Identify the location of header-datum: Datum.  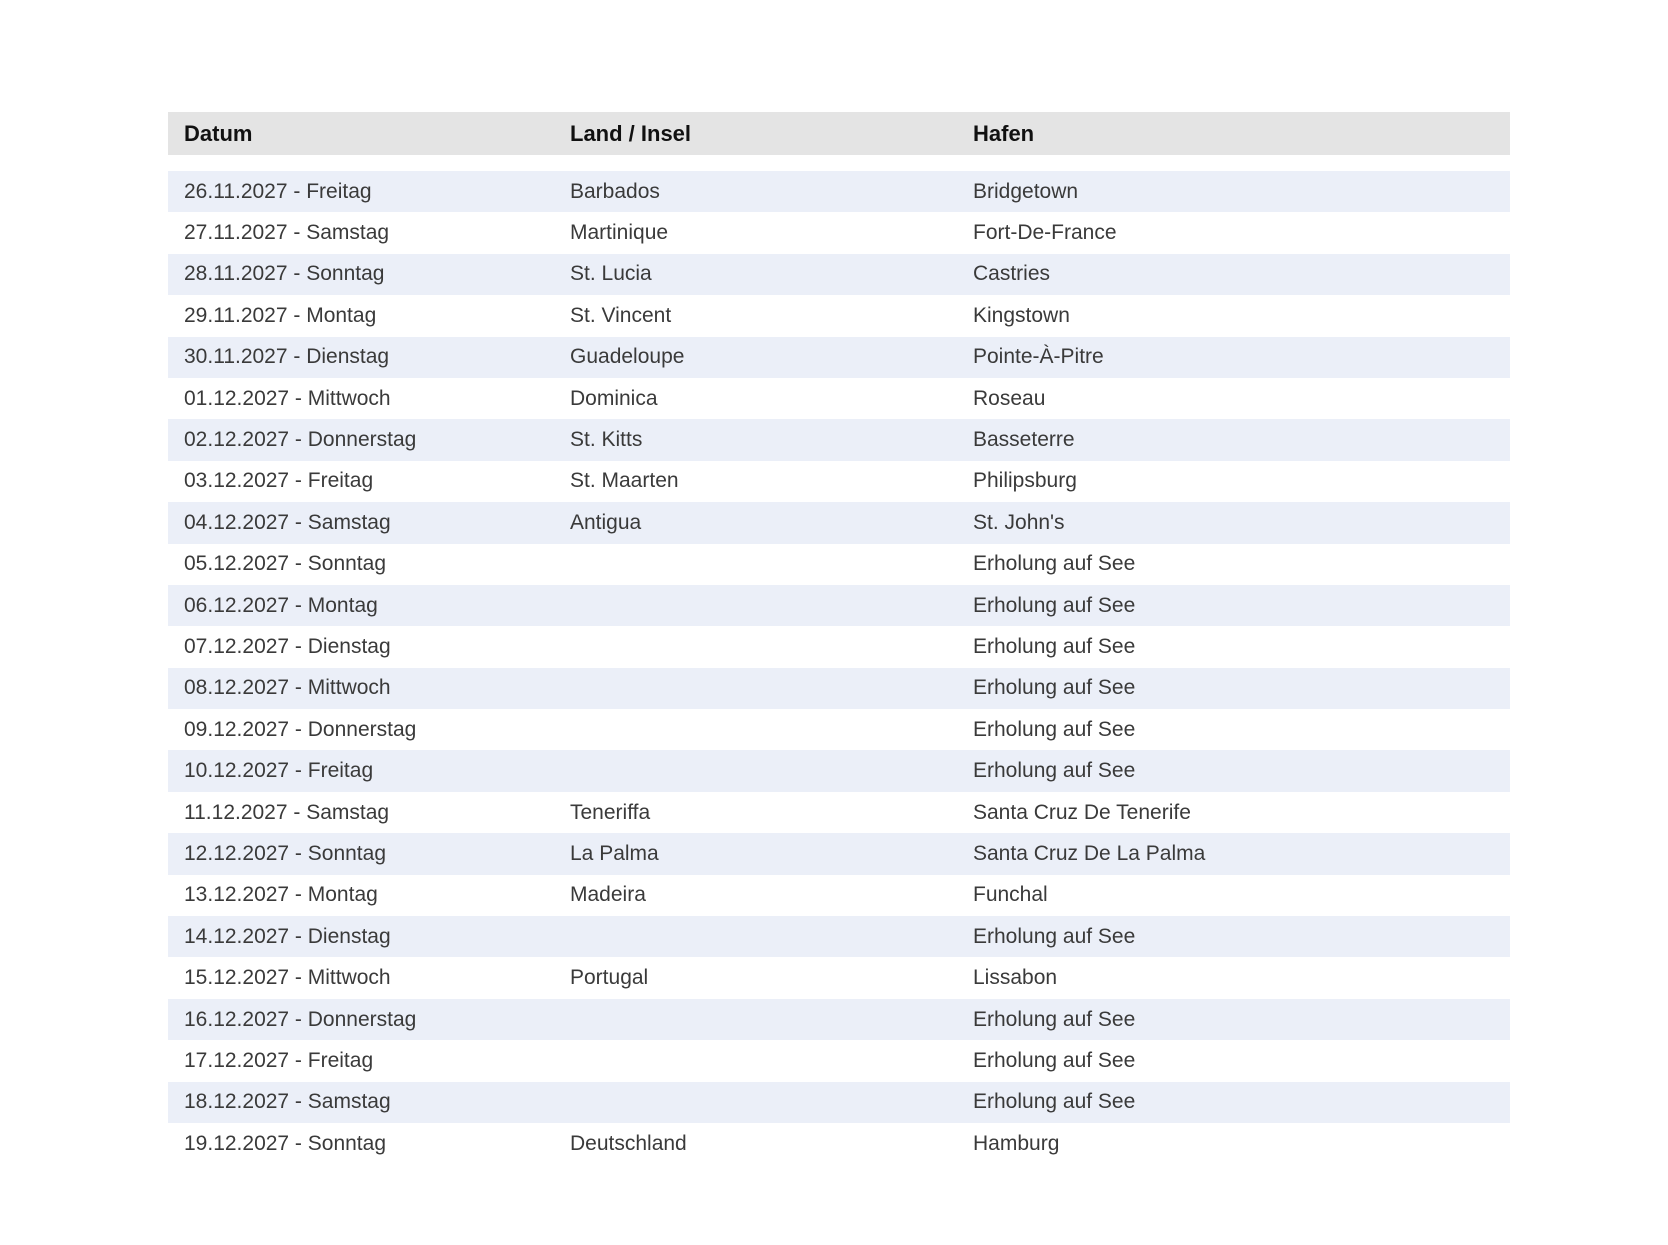
(218, 133).